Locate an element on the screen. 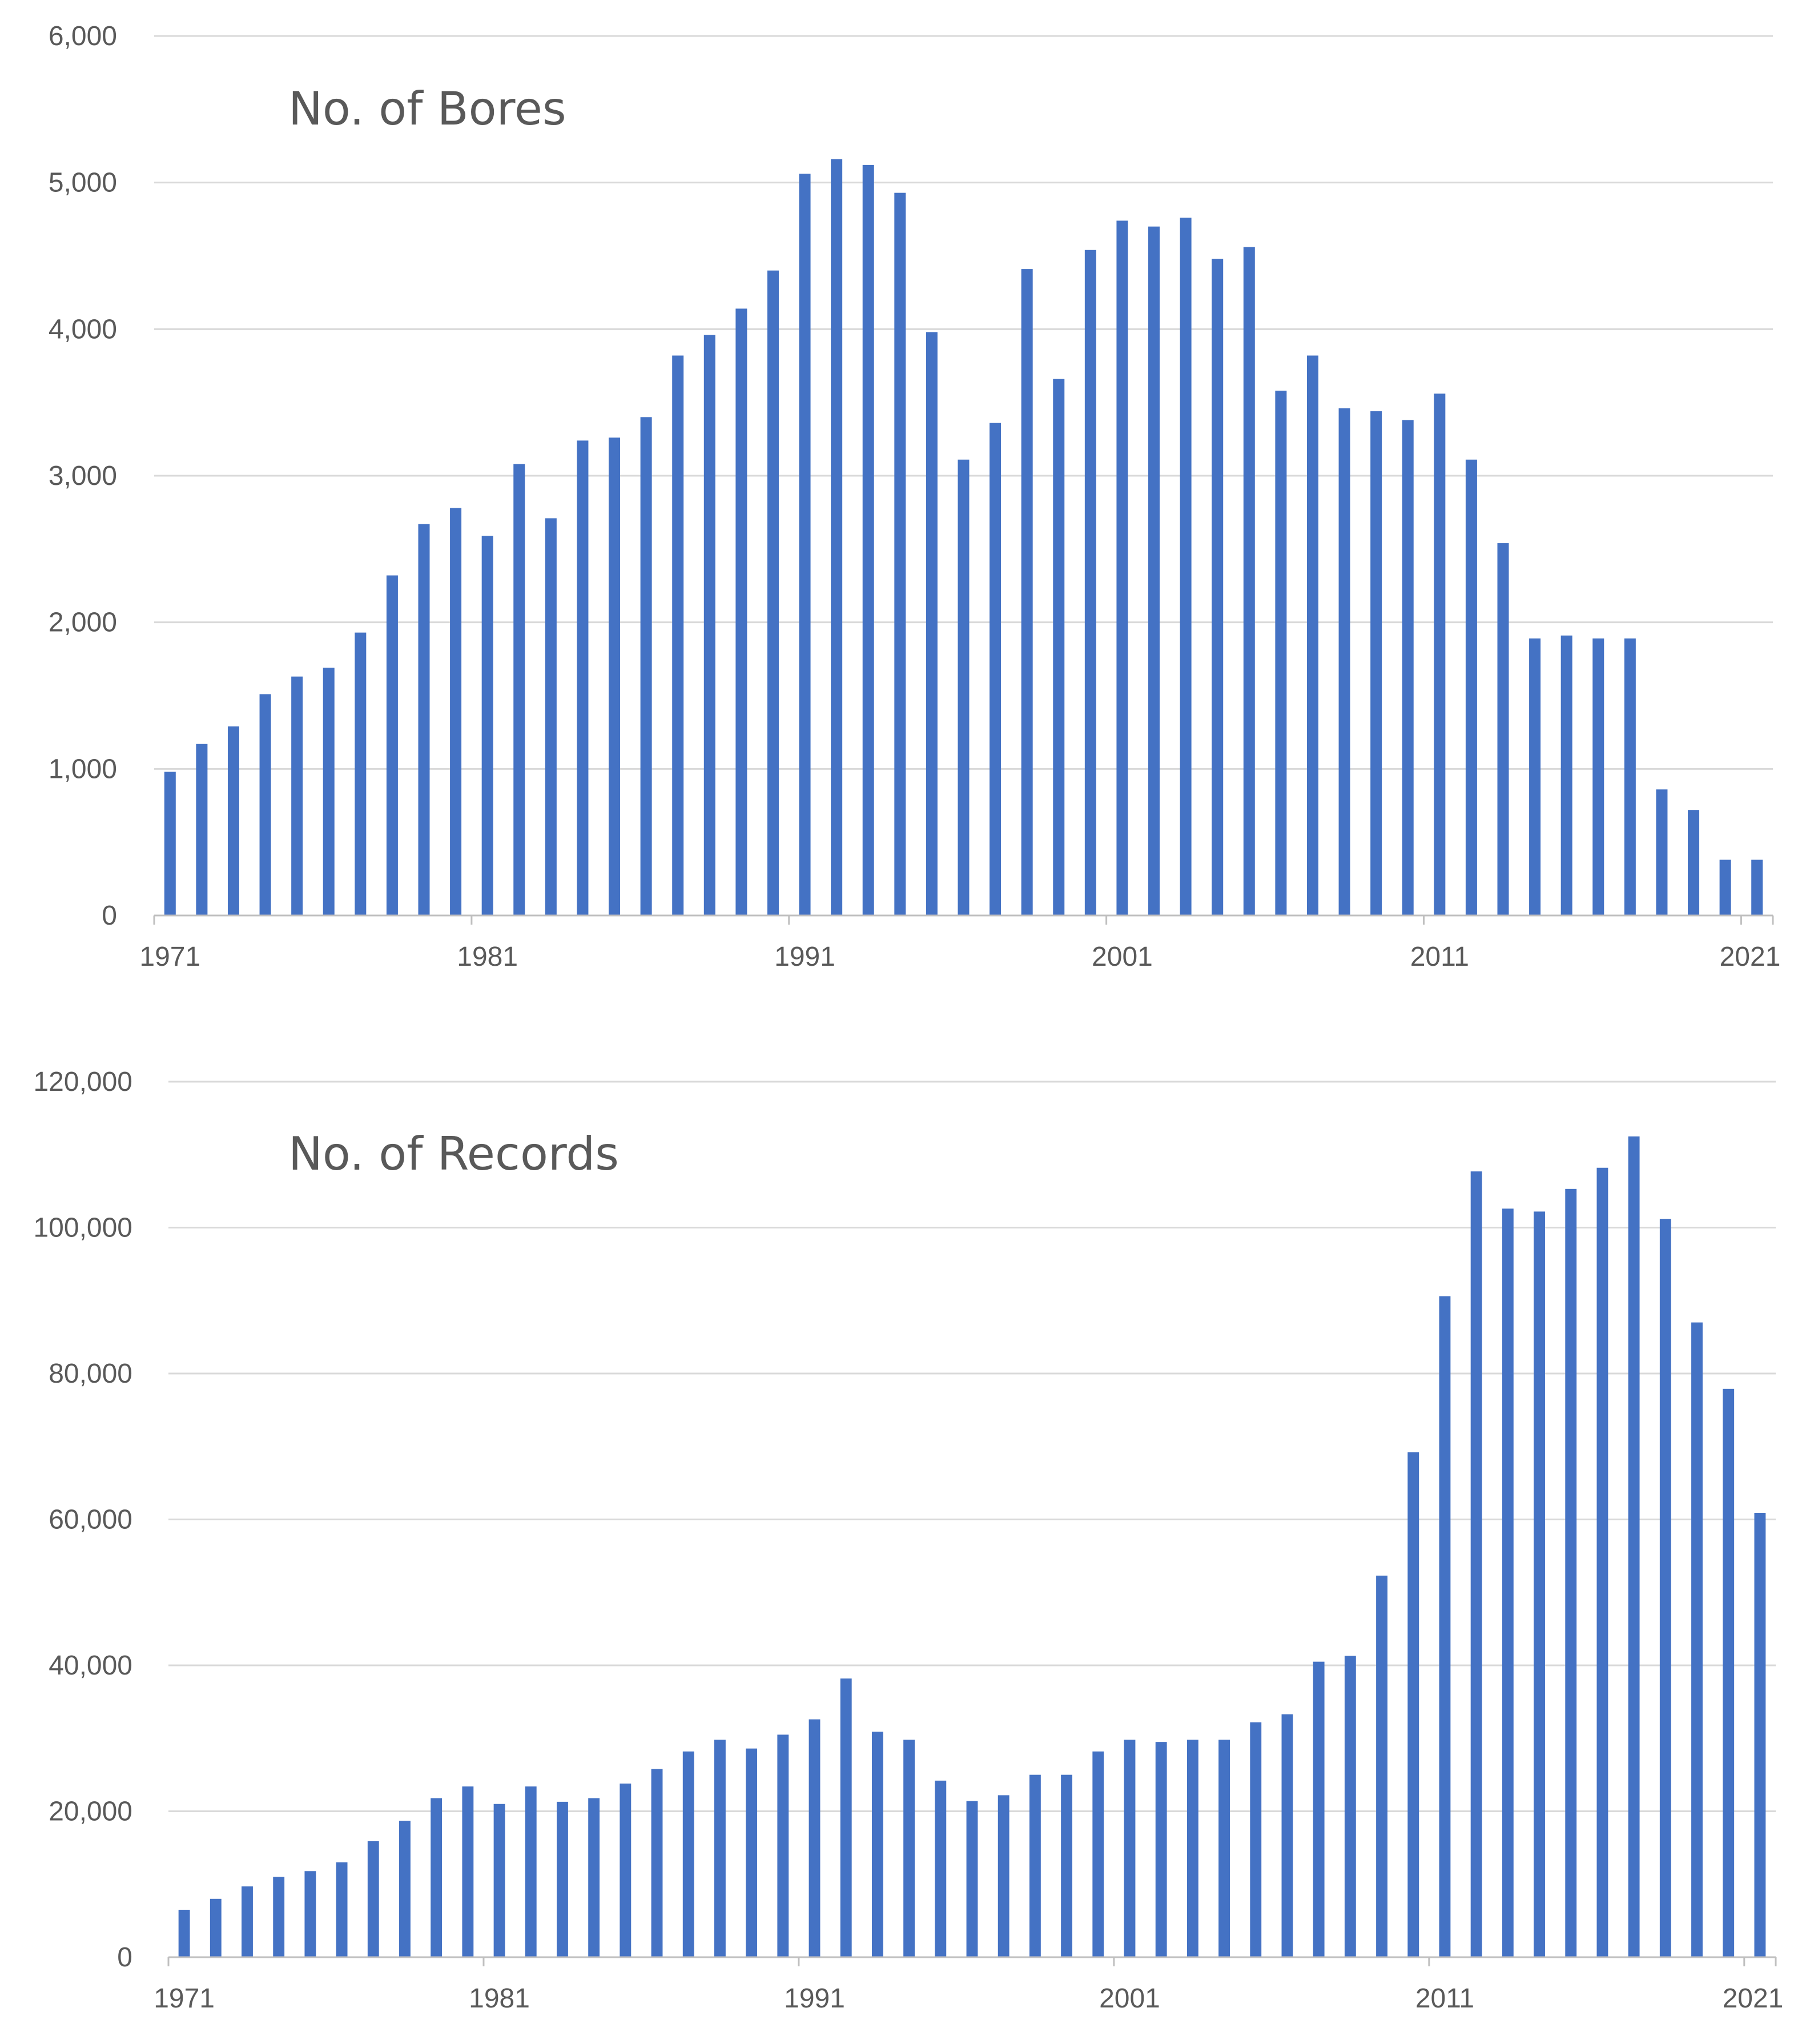 This screenshot has width=1810, height=2044. bores-bar-1999 is located at coordinates (1059, 647).